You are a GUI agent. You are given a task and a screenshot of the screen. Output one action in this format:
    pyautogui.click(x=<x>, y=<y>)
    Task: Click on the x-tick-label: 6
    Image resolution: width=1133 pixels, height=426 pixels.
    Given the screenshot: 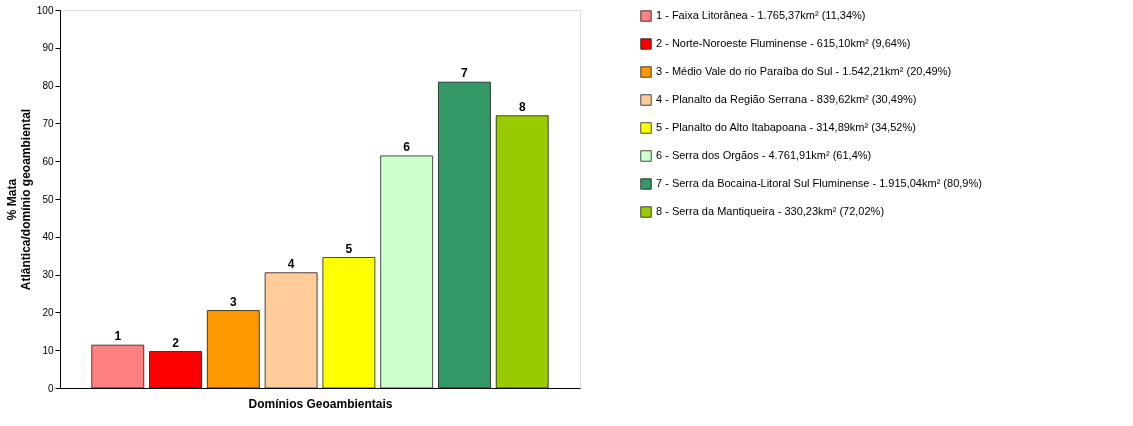 What is the action you would take?
    pyautogui.click(x=407, y=146)
    